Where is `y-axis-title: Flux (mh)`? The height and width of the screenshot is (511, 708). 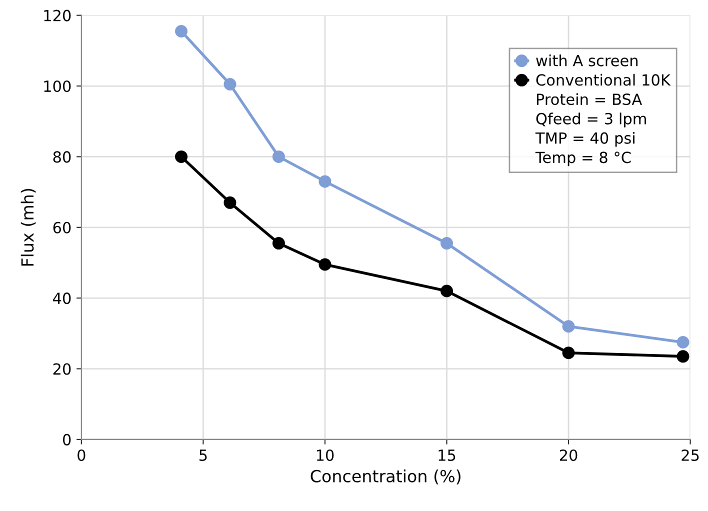 y-axis-title: Flux (mh) is located at coordinates (28, 227).